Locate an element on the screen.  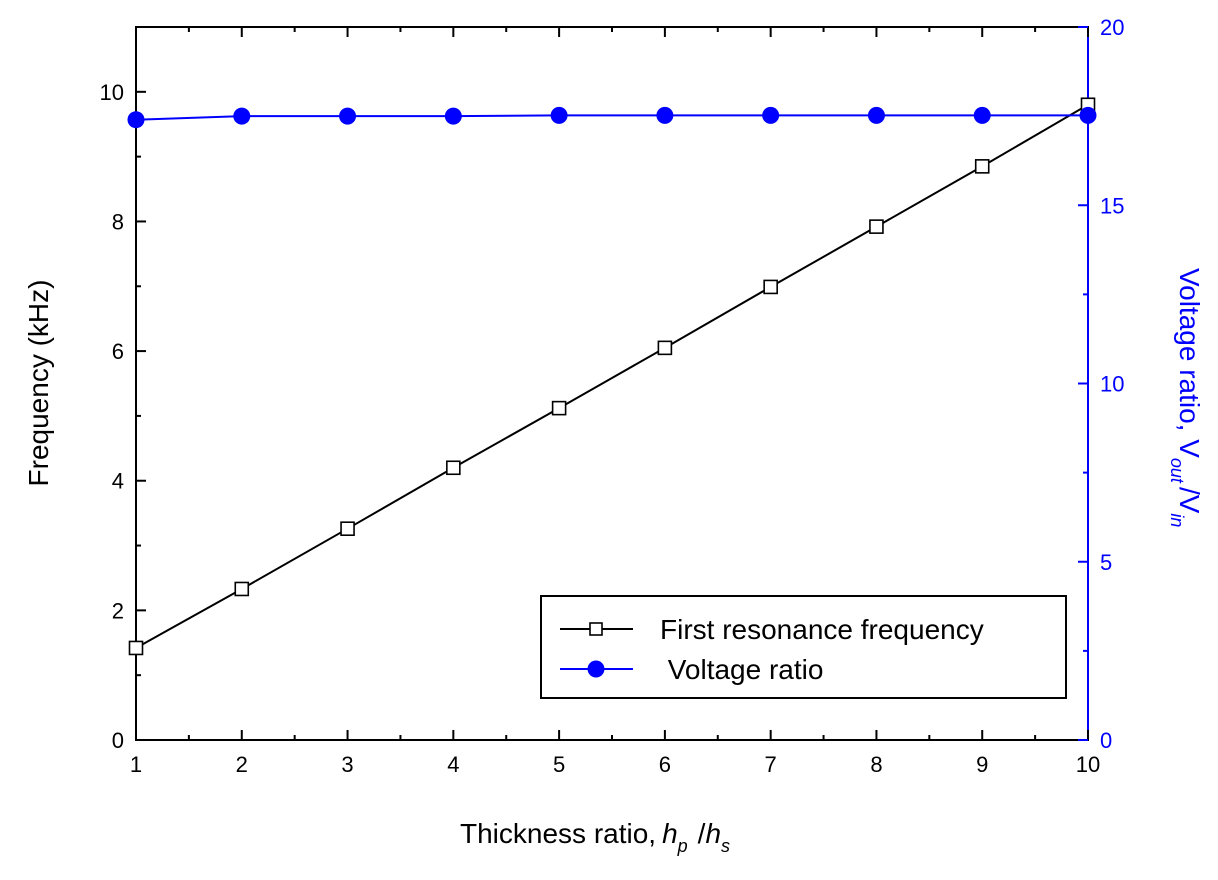
y-axis-title-right: Voltage ratio, Vout/Vin is located at coordinates (1186, 397).